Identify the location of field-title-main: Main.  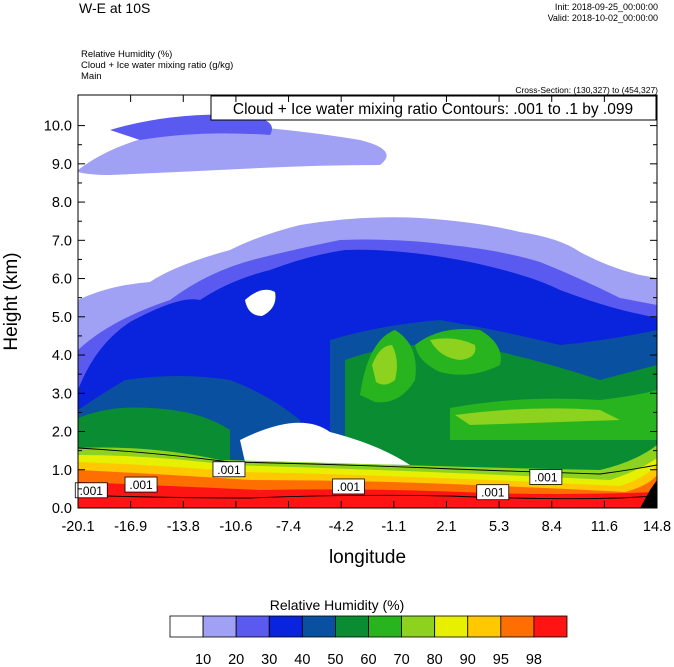
(91, 76).